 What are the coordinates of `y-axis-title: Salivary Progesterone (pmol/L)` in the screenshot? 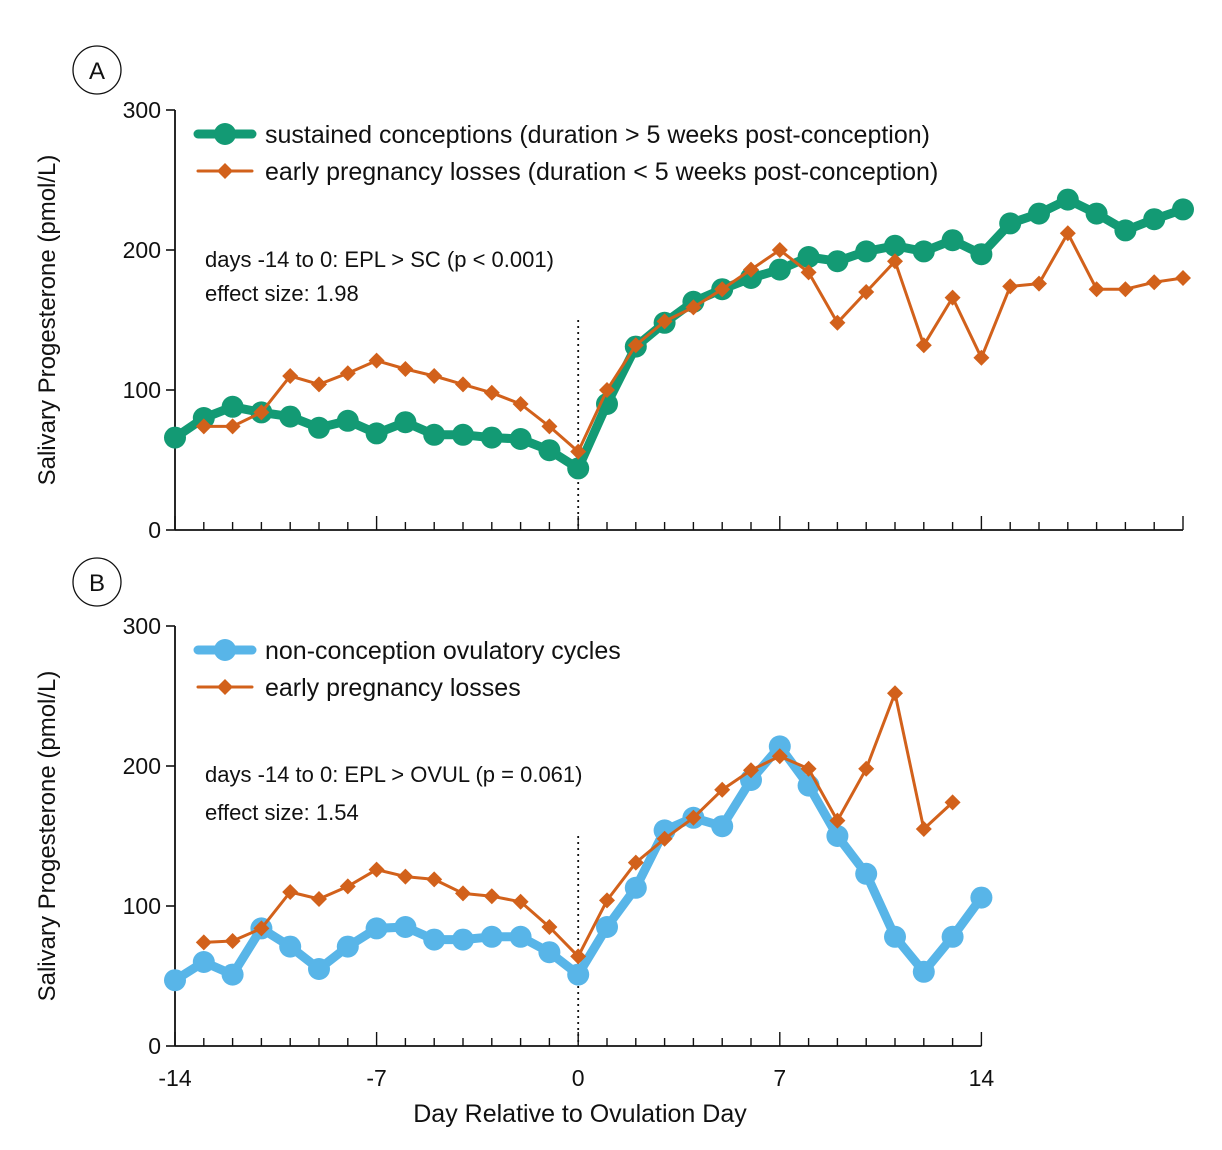 It's located at (47, 836).